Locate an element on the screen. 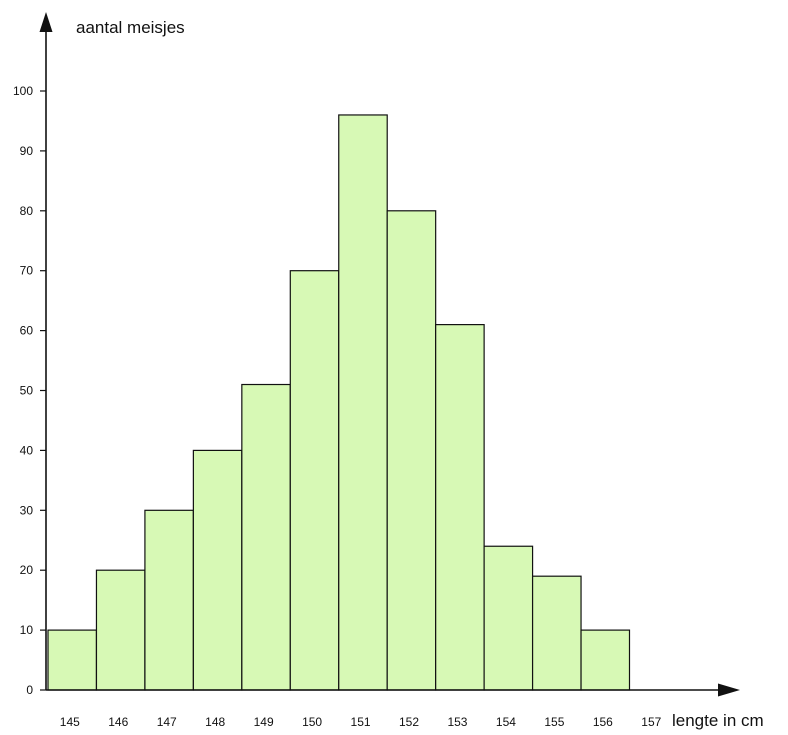 The width and height of the screenshot is (788, 735). y-axis-title: aantal meisjes is located at coordinates (130, 27).